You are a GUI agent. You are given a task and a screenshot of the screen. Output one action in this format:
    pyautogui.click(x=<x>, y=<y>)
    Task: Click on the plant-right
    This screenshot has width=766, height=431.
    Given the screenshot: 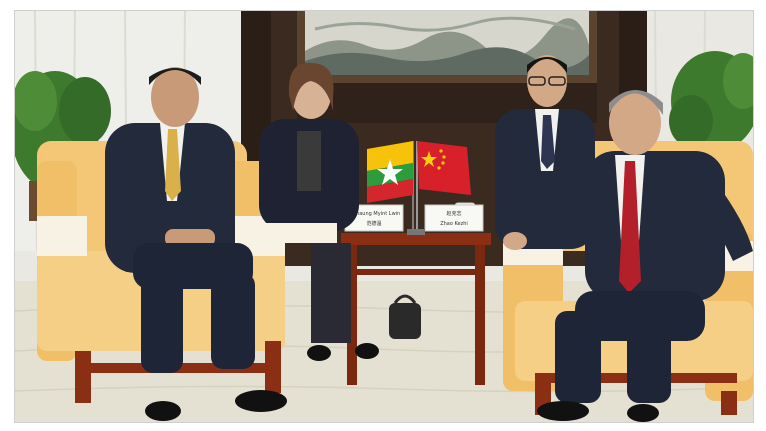 What is the action you would take?
    pyautogui.click(x=711, y=101)
    